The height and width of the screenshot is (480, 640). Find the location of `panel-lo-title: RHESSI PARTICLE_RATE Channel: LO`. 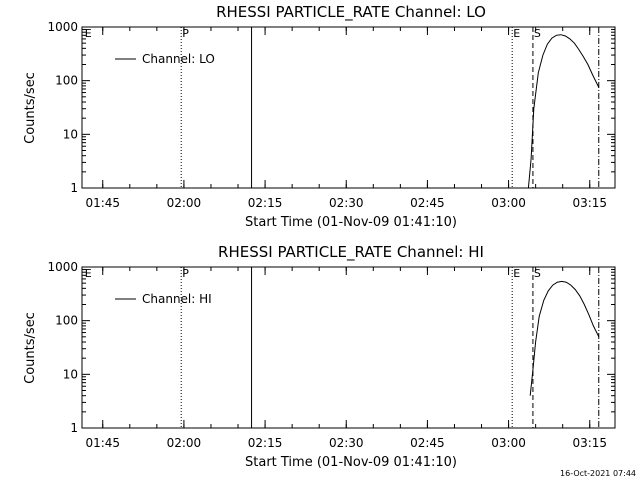

panel-lo-title: RHESSI PARTICLE_RATE Channel: LO is located at coordinates (351, 12).